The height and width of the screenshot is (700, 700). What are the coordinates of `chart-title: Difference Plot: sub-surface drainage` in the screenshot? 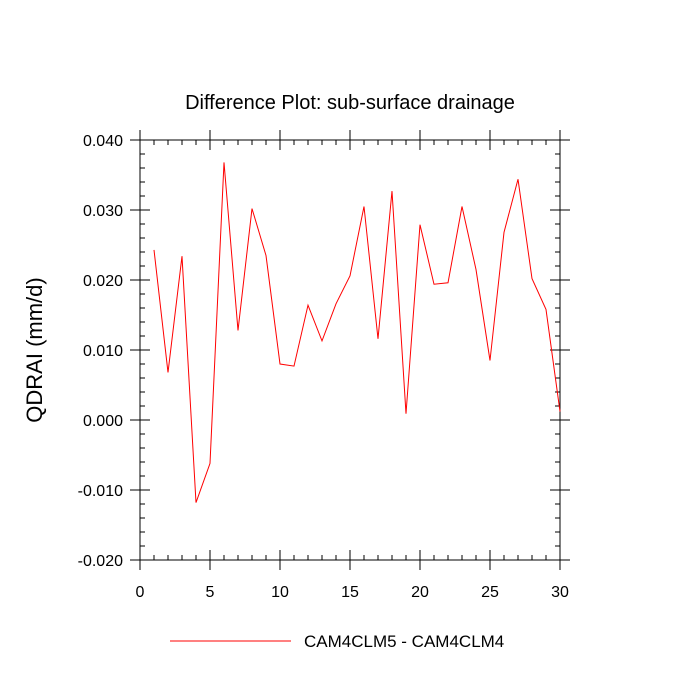 It's located at (350, 103).